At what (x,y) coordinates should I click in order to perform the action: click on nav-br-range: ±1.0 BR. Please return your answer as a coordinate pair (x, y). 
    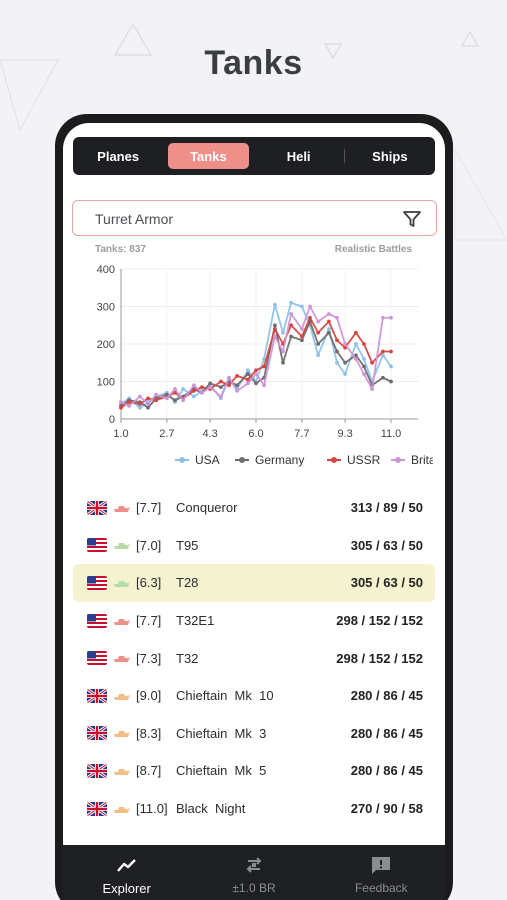
    Looking at the image, I should click on (253, 872).